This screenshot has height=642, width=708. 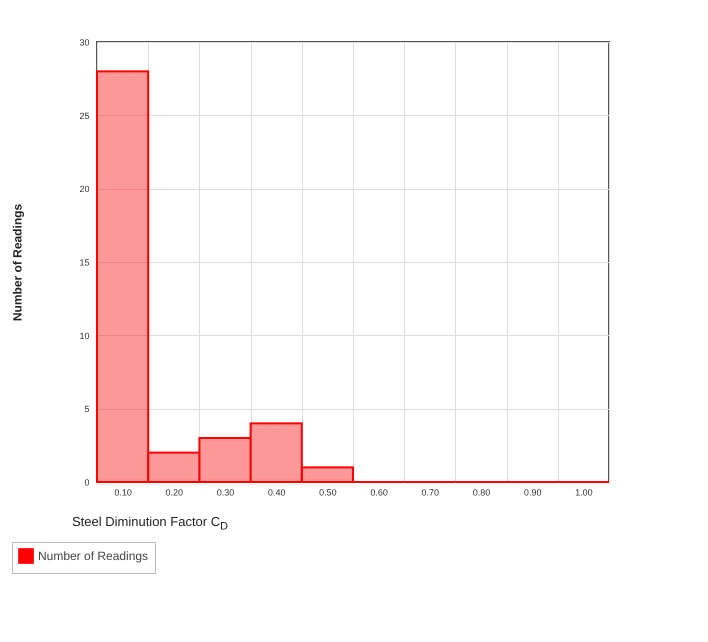 What do you see at coordinates (87, 409) in the screenshot?
I see `y-tick-label: 5` at bounding box center [87, 409].